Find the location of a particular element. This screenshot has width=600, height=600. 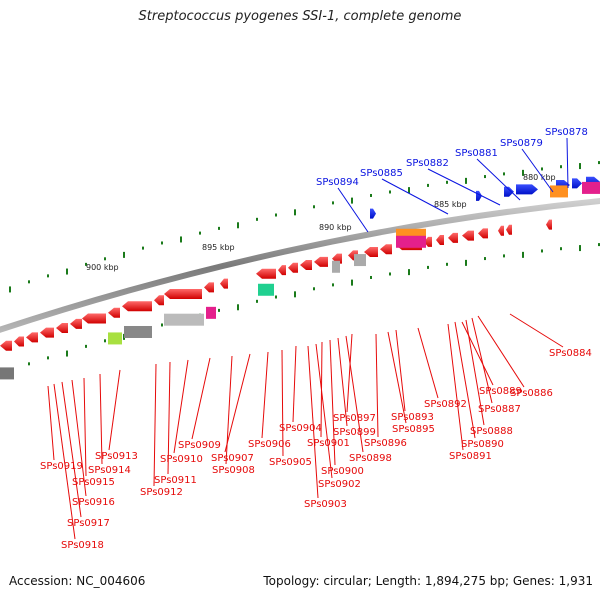

gene-label: SPs0901 is located at coordinates (328, 443).